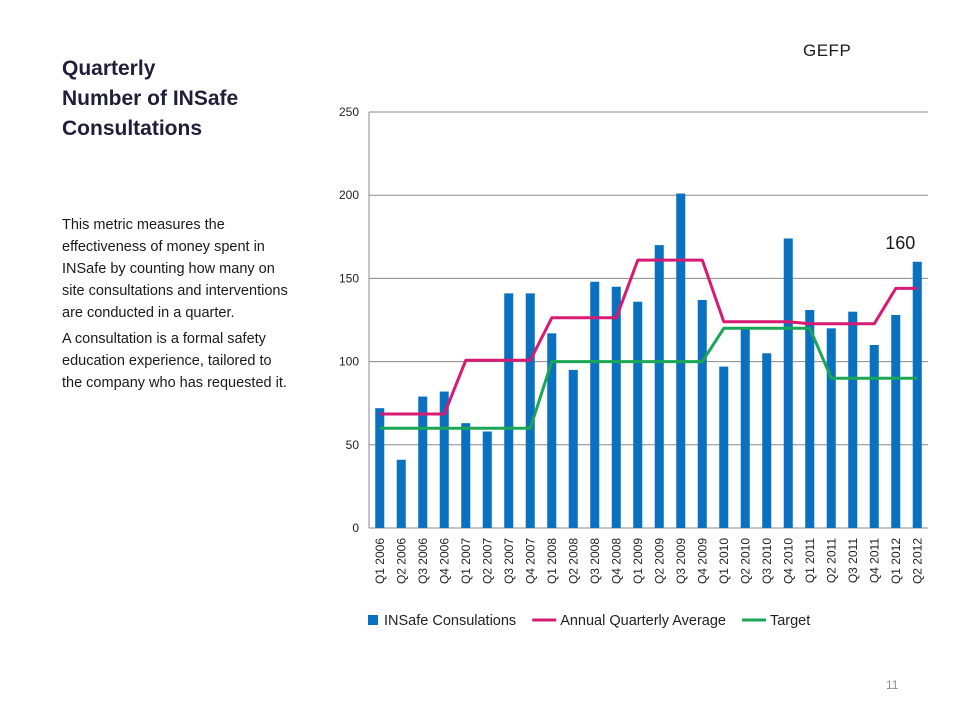 The width and height of the screenshot is (960, 720). What do you see at coordinates (573, 561) in the screenshot?
I see `x-tick-label: Q2 2008` at bounding box center [573, 561].